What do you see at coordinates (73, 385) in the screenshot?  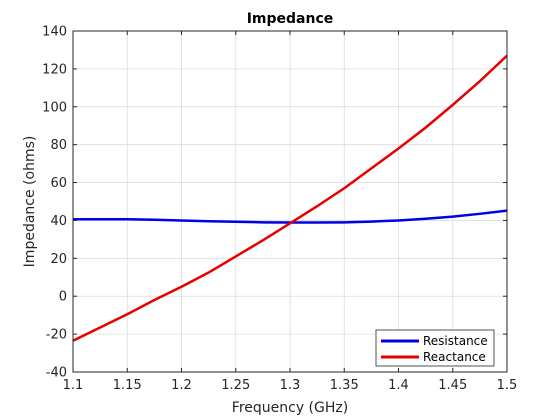 I see `x-tick-label: 1.1` at bounding box center [73, 385].